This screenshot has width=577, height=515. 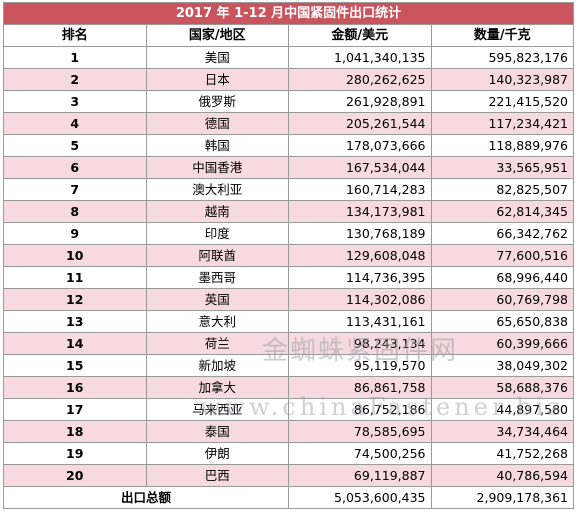 What do you see at coordinates (75, 57) in the screenshot?
I see `rank-cell: 1` at bounding box center [75, 57].